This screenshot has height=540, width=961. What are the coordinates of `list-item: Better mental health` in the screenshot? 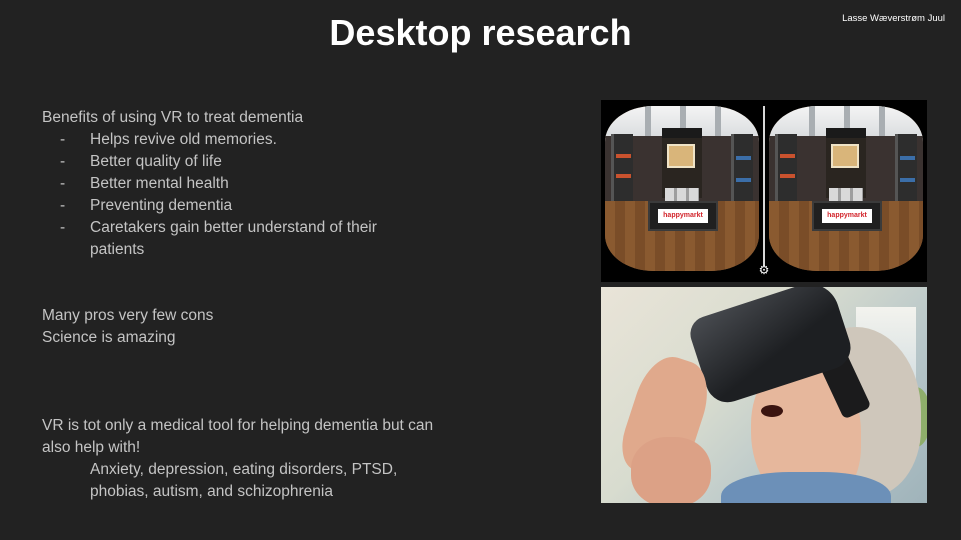 It's located at (232, 184).